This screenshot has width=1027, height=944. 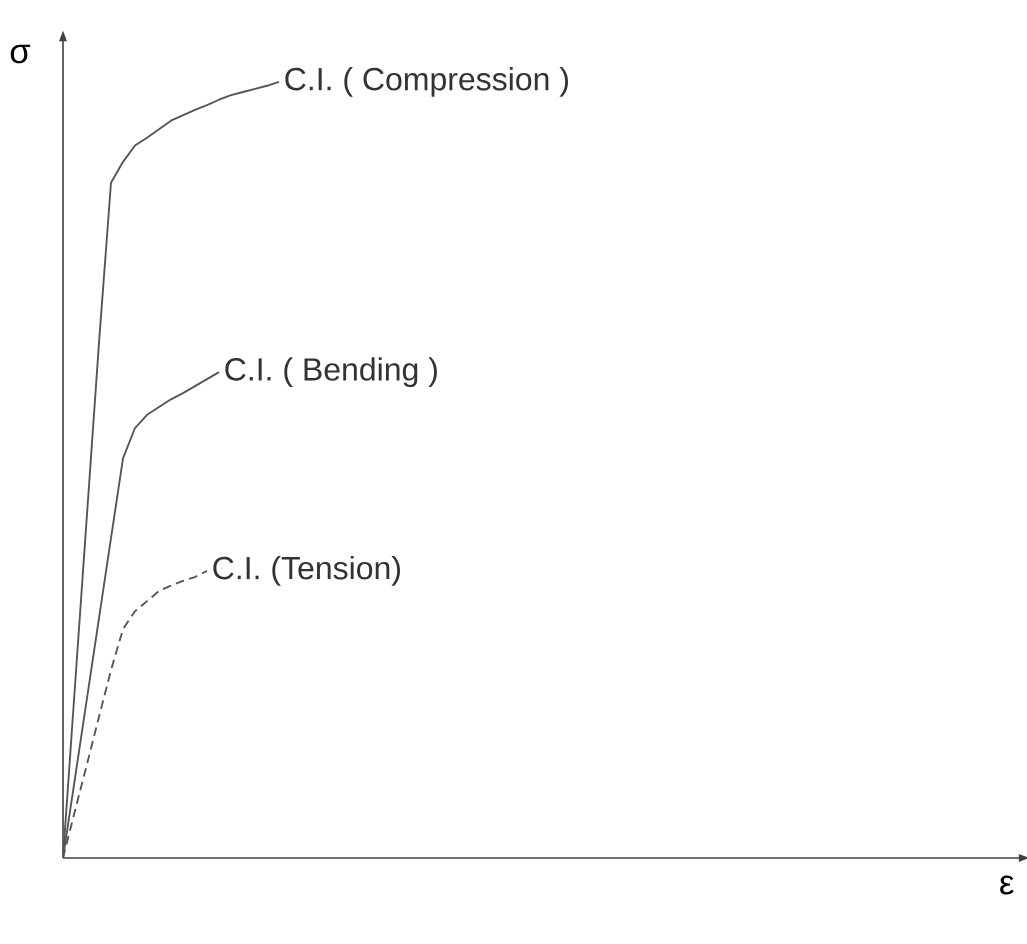 What do you see at coordinates (1007, 885) in the screenshot?
I see `text: ε` at bounding box center [1007, 885].